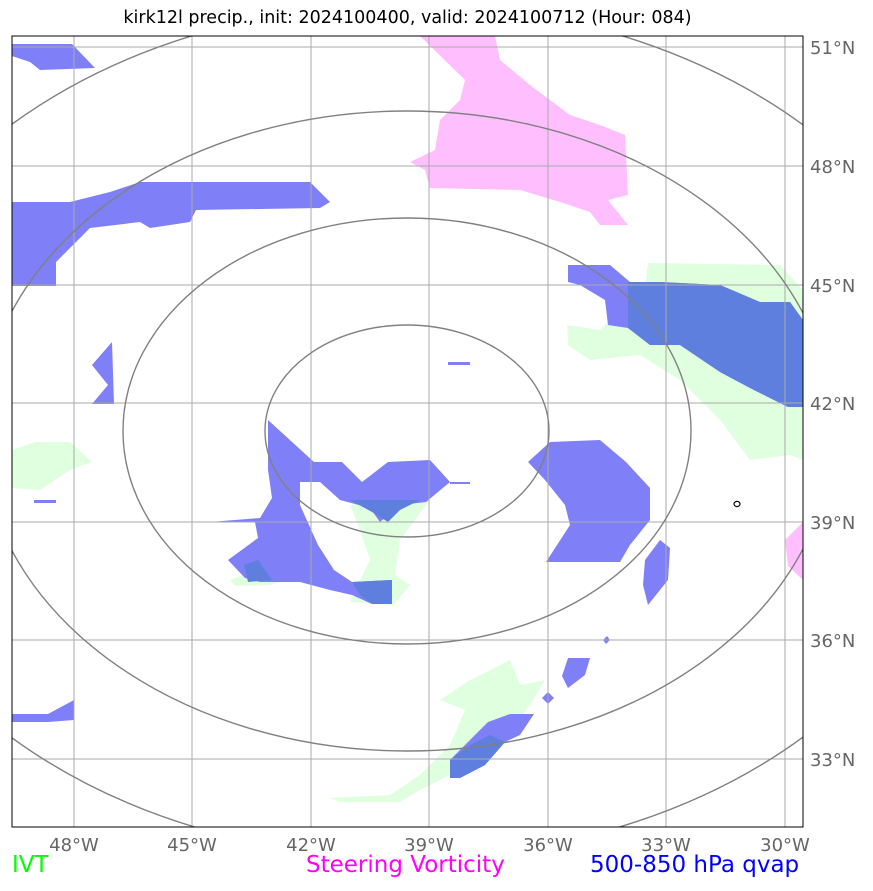  I want to click on lon-label: 39°W, so click(429, 845).